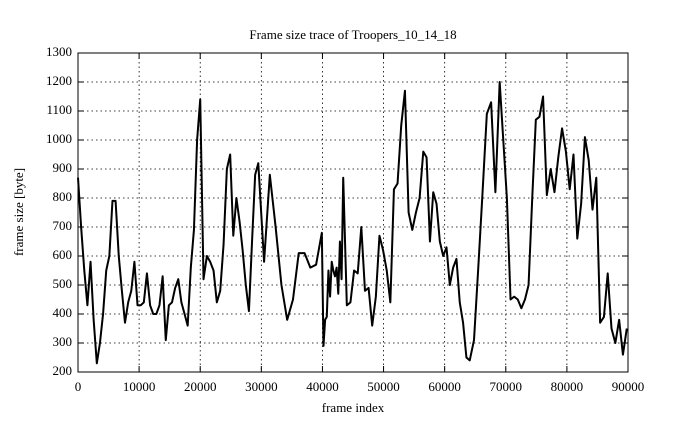 Image resolution: width=695 pixels, height=426 pixels. What do you see at coordinates (383, 386) in the screenshot?
I see `x-tick-label: 50000` at bounding box center [383, 386].